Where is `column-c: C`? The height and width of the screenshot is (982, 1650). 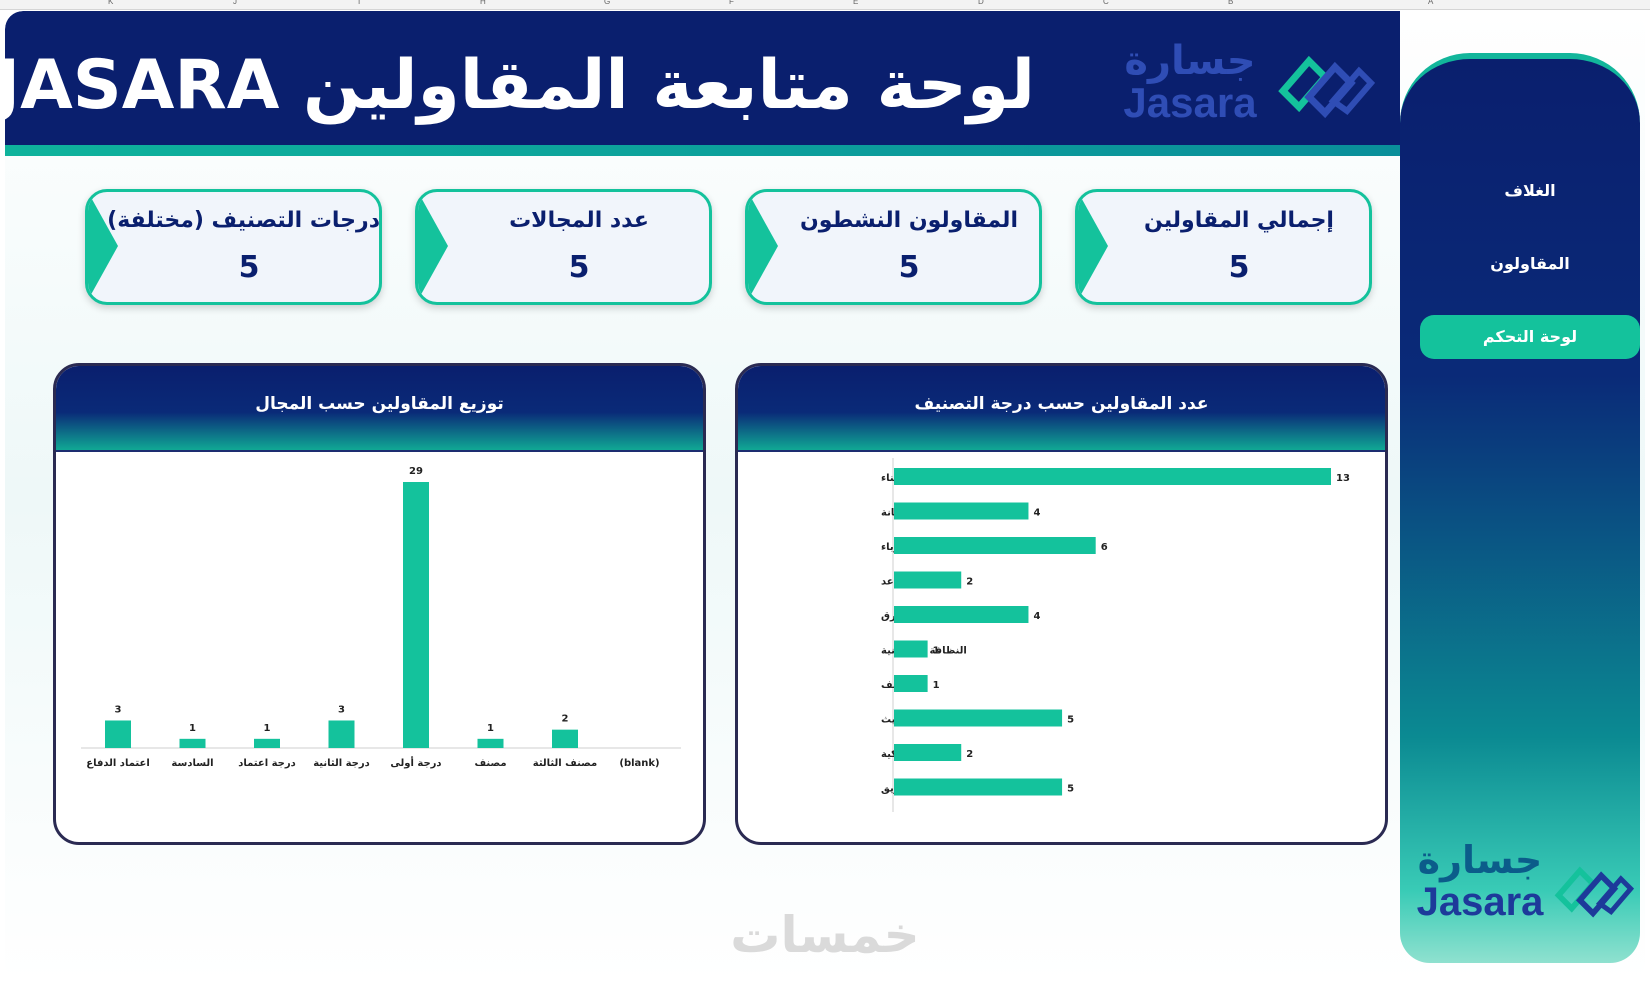
column-c: C is located at coordinates (1106, 3).